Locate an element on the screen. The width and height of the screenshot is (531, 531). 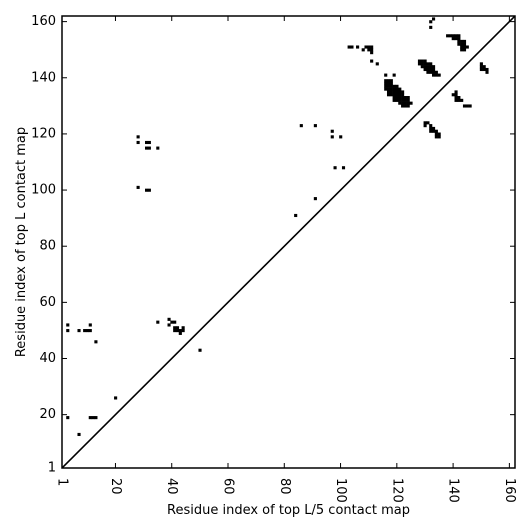
x-tick-label: 120 is located at coordinates (396, 490).